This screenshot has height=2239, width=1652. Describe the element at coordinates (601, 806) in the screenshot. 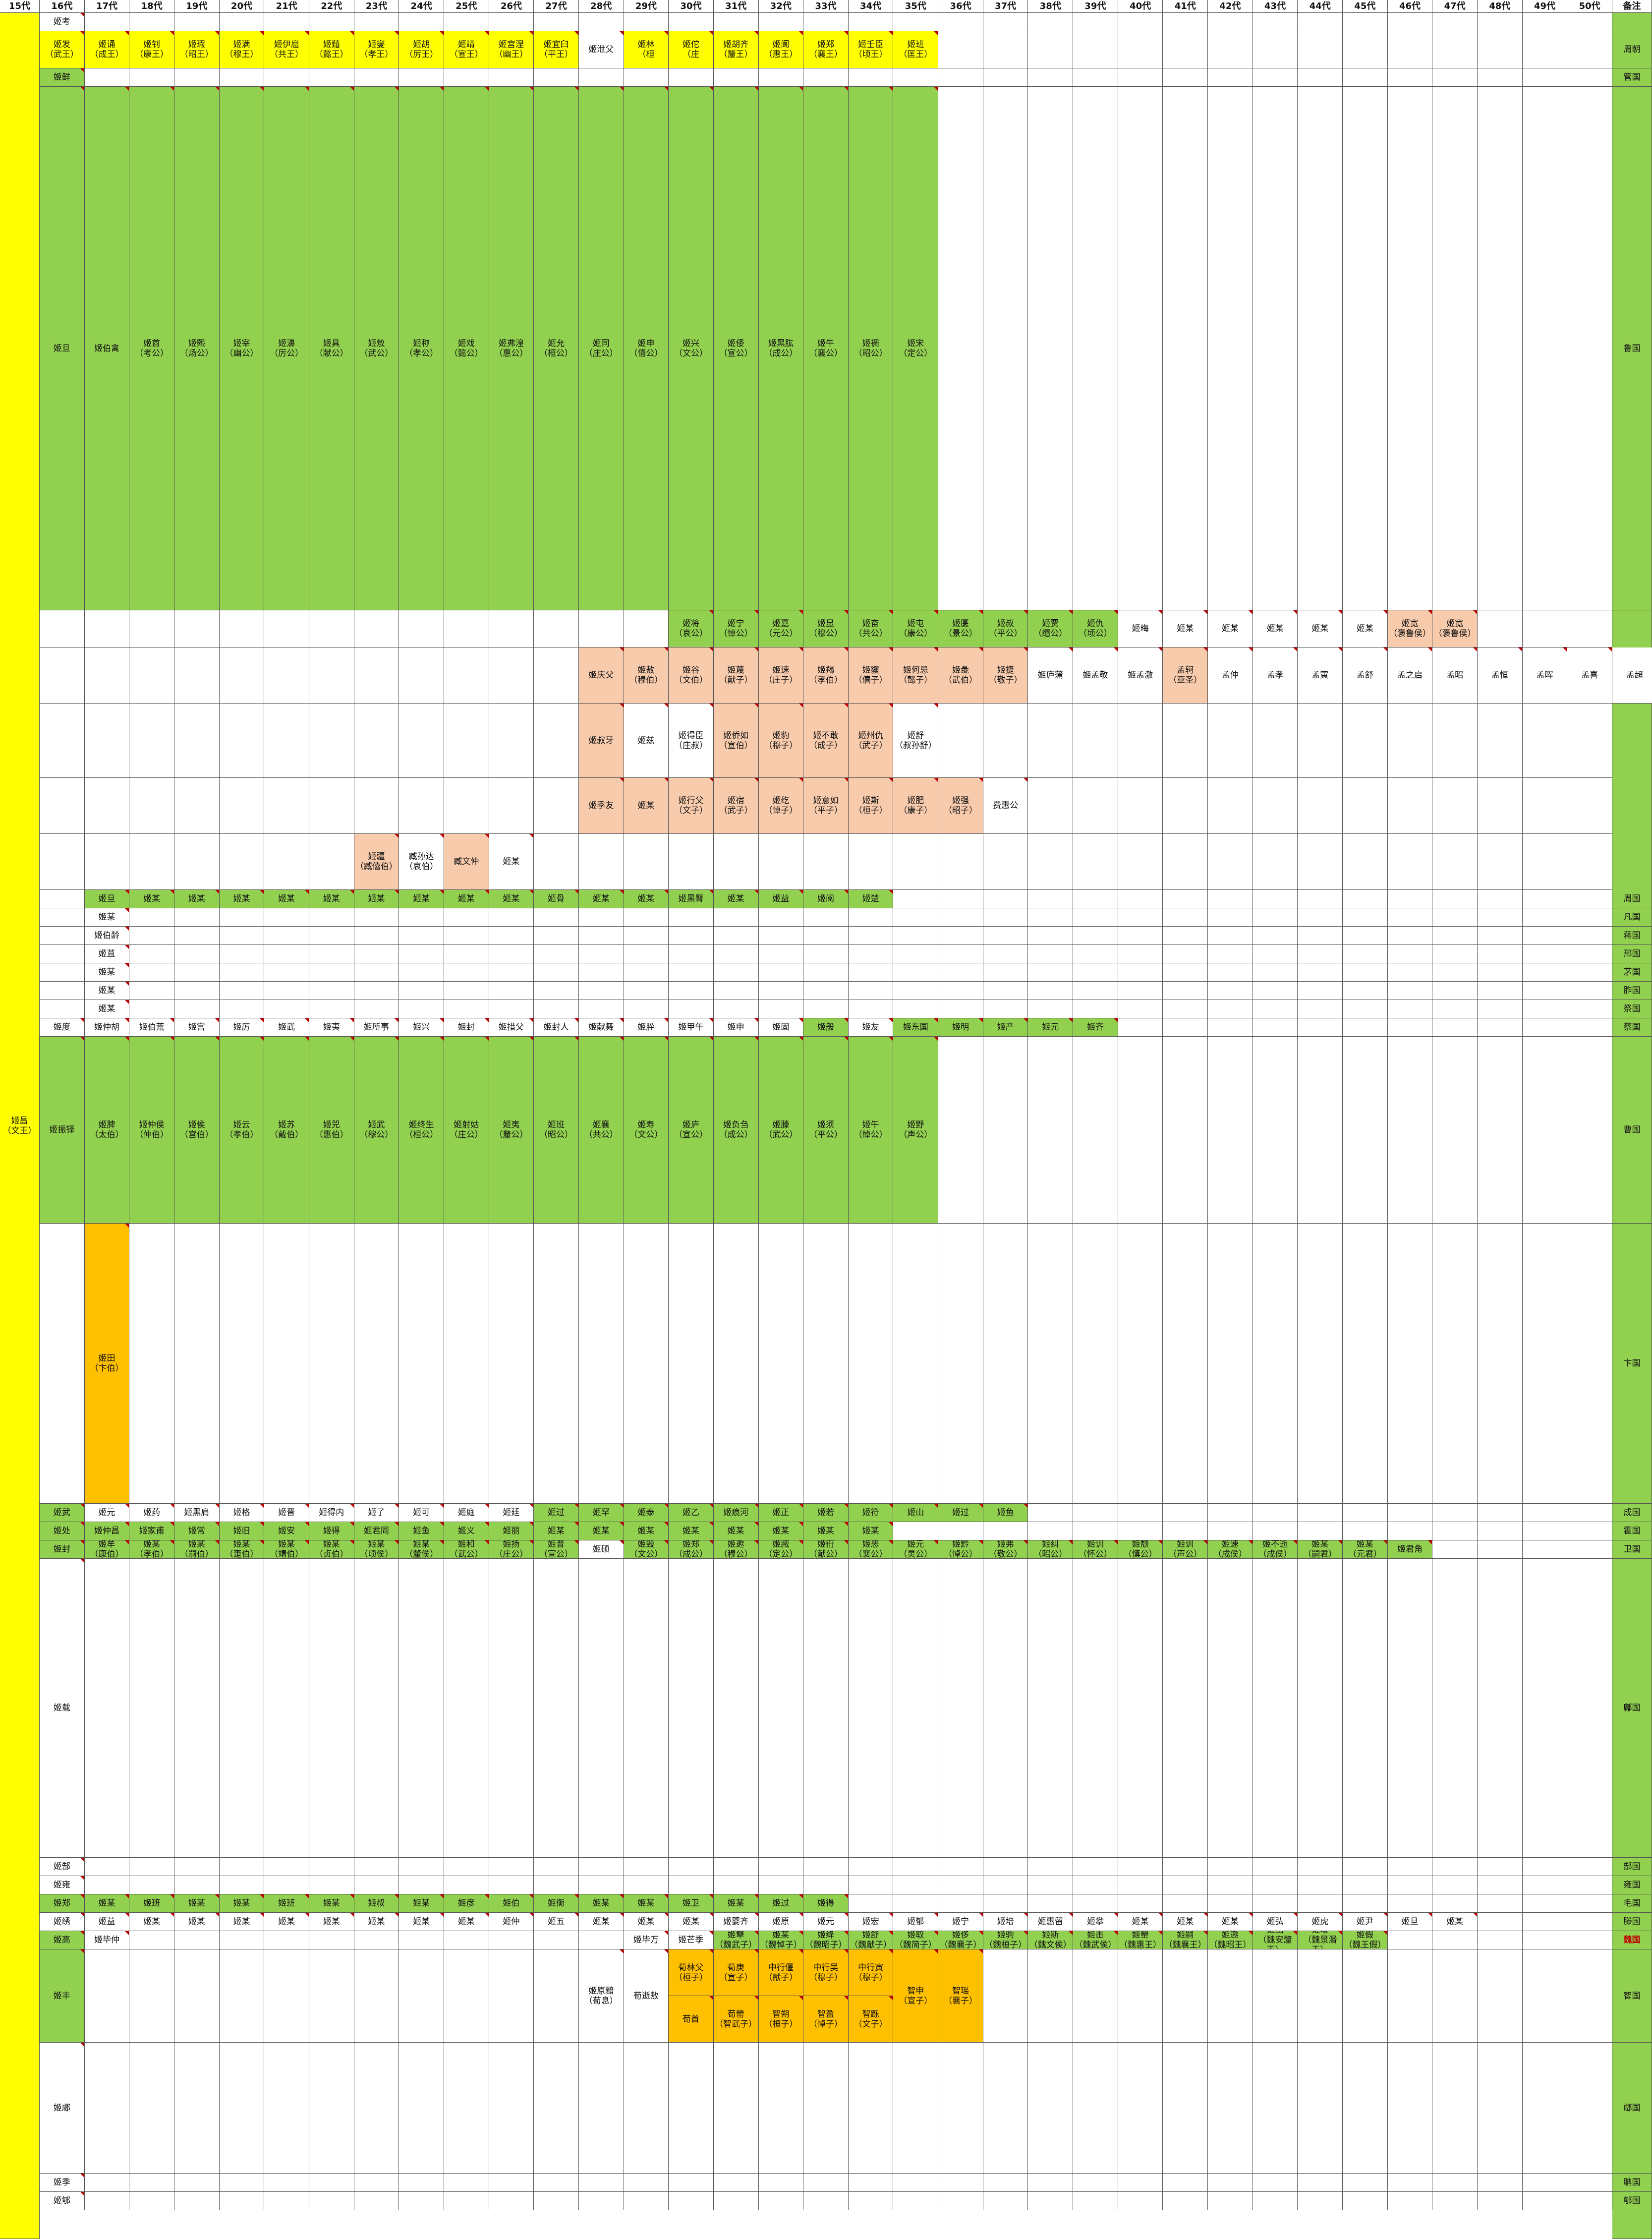

I see `person-cell: 姬季友` at that location.